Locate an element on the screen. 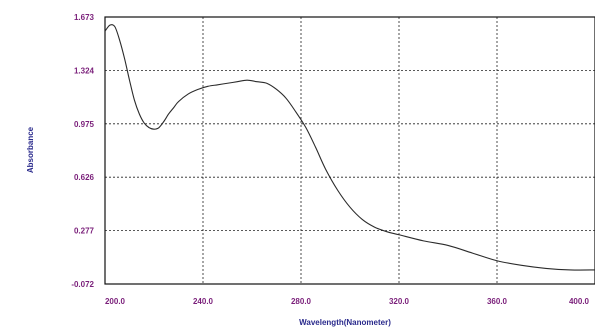  x-tick-label: 200.0 is located at coordinates (115, 301).